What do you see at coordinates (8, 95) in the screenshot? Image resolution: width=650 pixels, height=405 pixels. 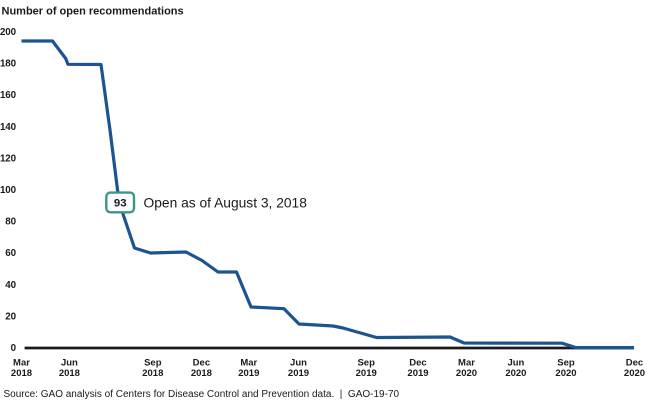 I see `svg-text: 160` at bounding box center [8, 95].